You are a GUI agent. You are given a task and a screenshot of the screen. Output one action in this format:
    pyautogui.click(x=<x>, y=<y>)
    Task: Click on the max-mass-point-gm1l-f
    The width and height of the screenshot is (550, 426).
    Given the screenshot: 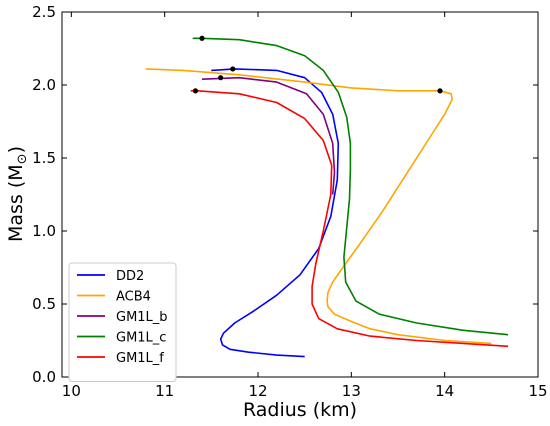 What is the action you would take?
    pyautogui.click(x=195, y=91)
    